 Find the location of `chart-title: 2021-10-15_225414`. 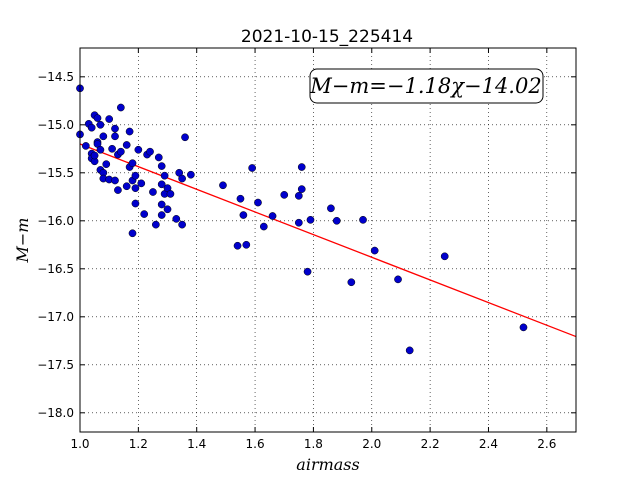

chart-title: 2021-10-15_225414 is located at coordinates (327, 37).